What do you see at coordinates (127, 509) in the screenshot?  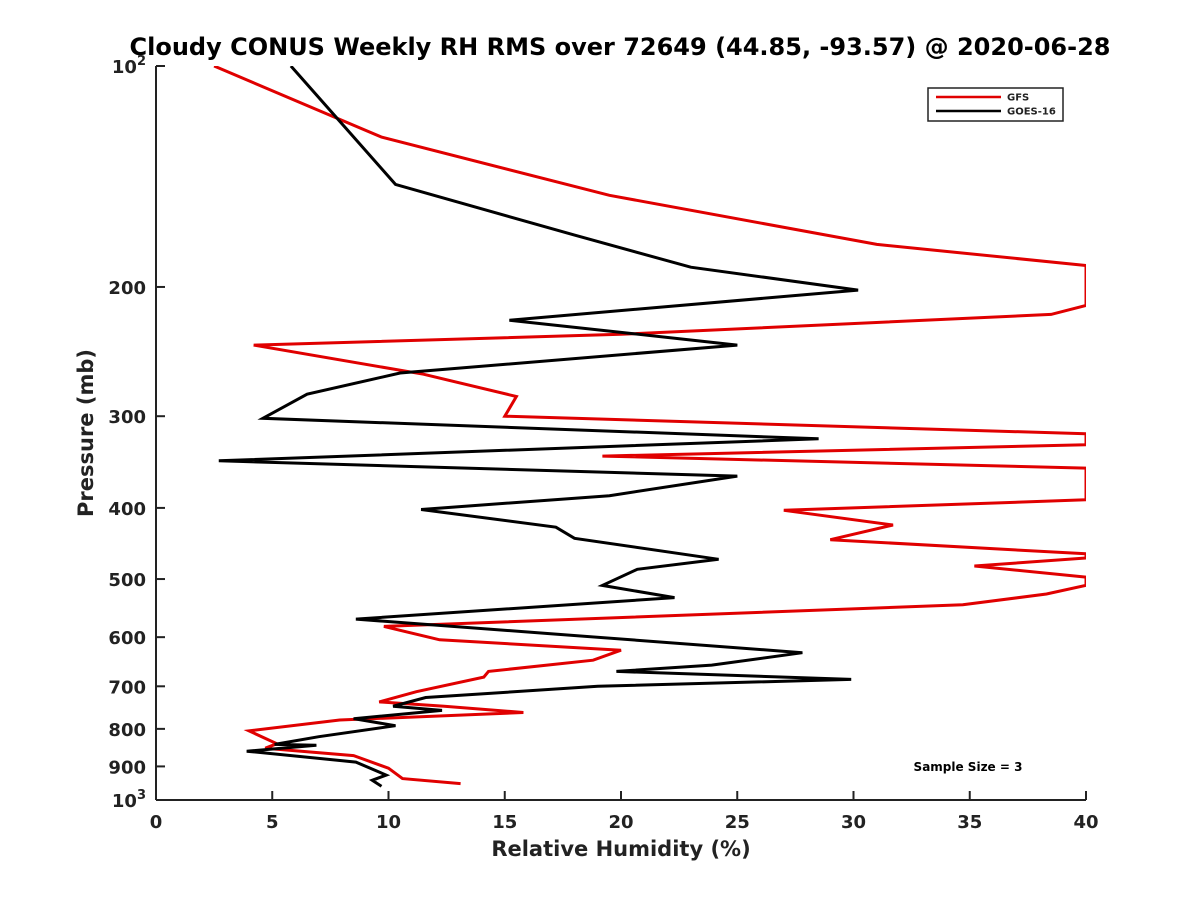 I see `y-tick-label: 400` at bounding box center [127, 509].